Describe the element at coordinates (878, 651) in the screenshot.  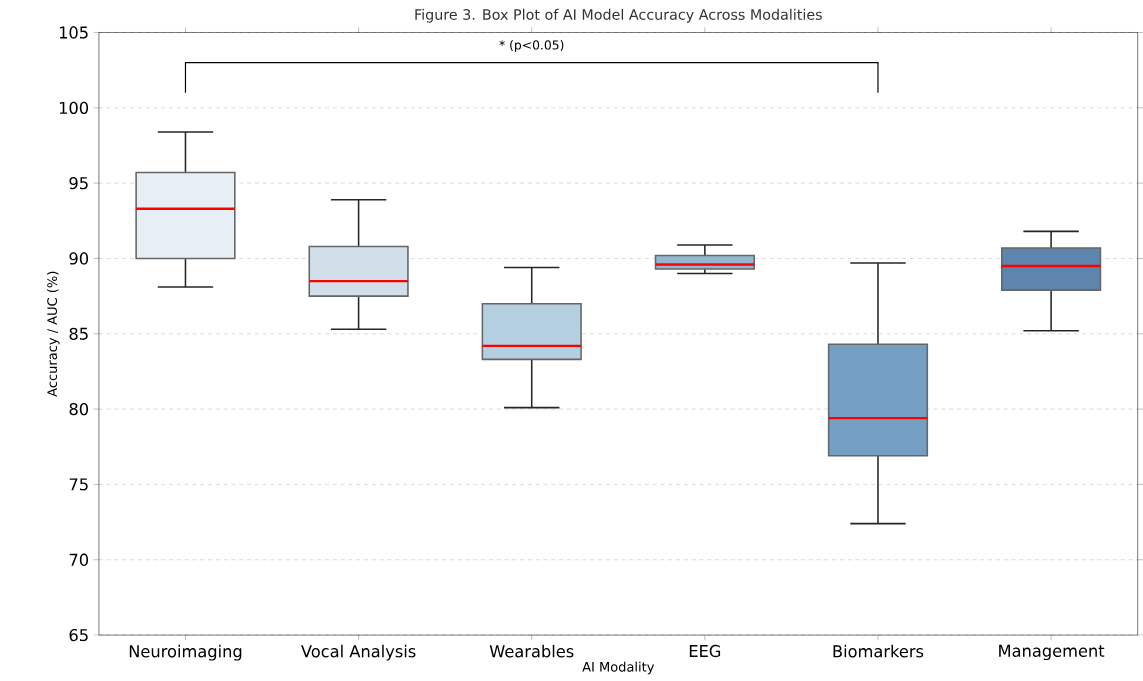
I see `x-tick-label: Biomarkers` at that location.